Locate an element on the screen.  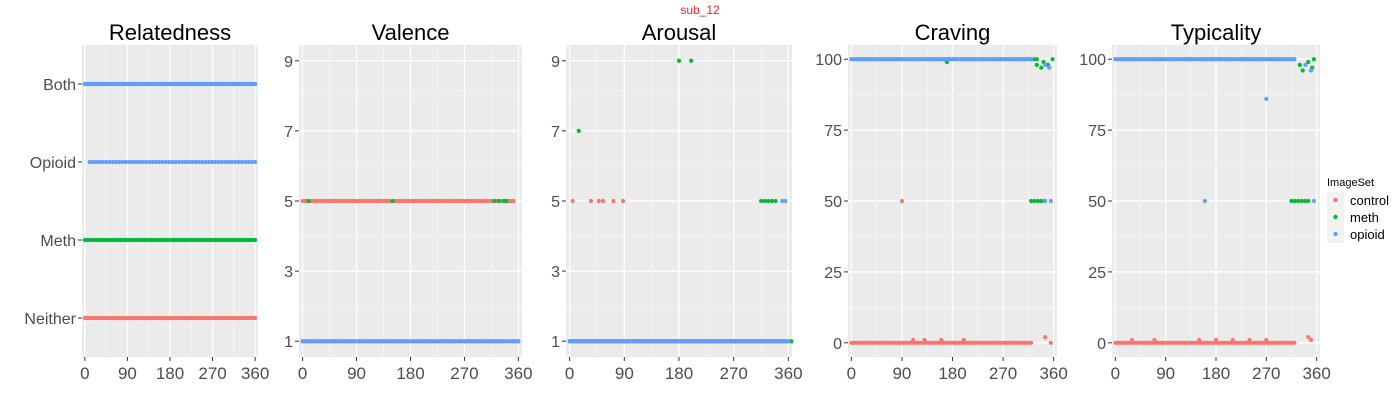
series-opioid is located at coordinates (951, 130).